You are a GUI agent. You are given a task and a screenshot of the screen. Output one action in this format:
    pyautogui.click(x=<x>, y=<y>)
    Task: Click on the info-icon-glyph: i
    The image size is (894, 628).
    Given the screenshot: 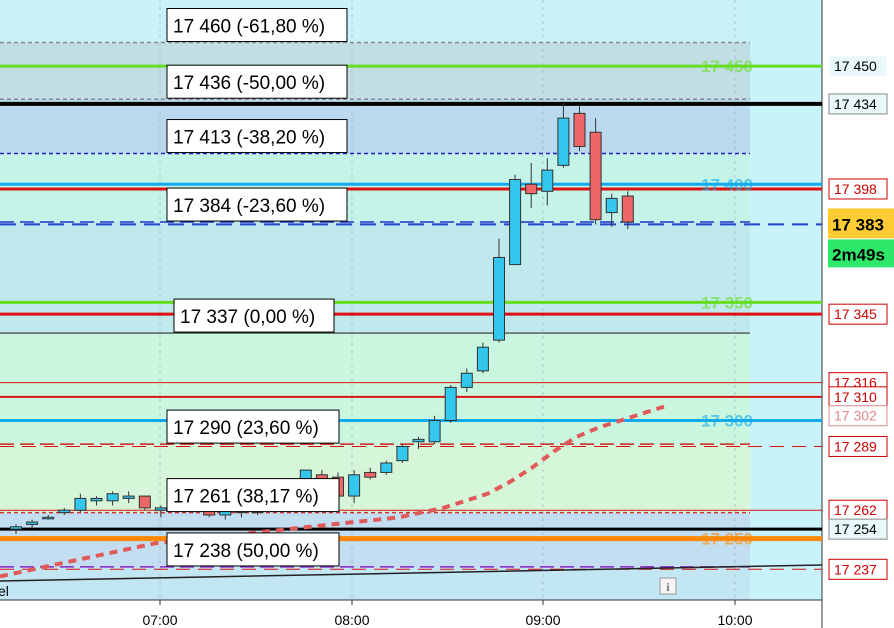 What is the action you would take?
    pyautogui.click(x=668, y=587)
    